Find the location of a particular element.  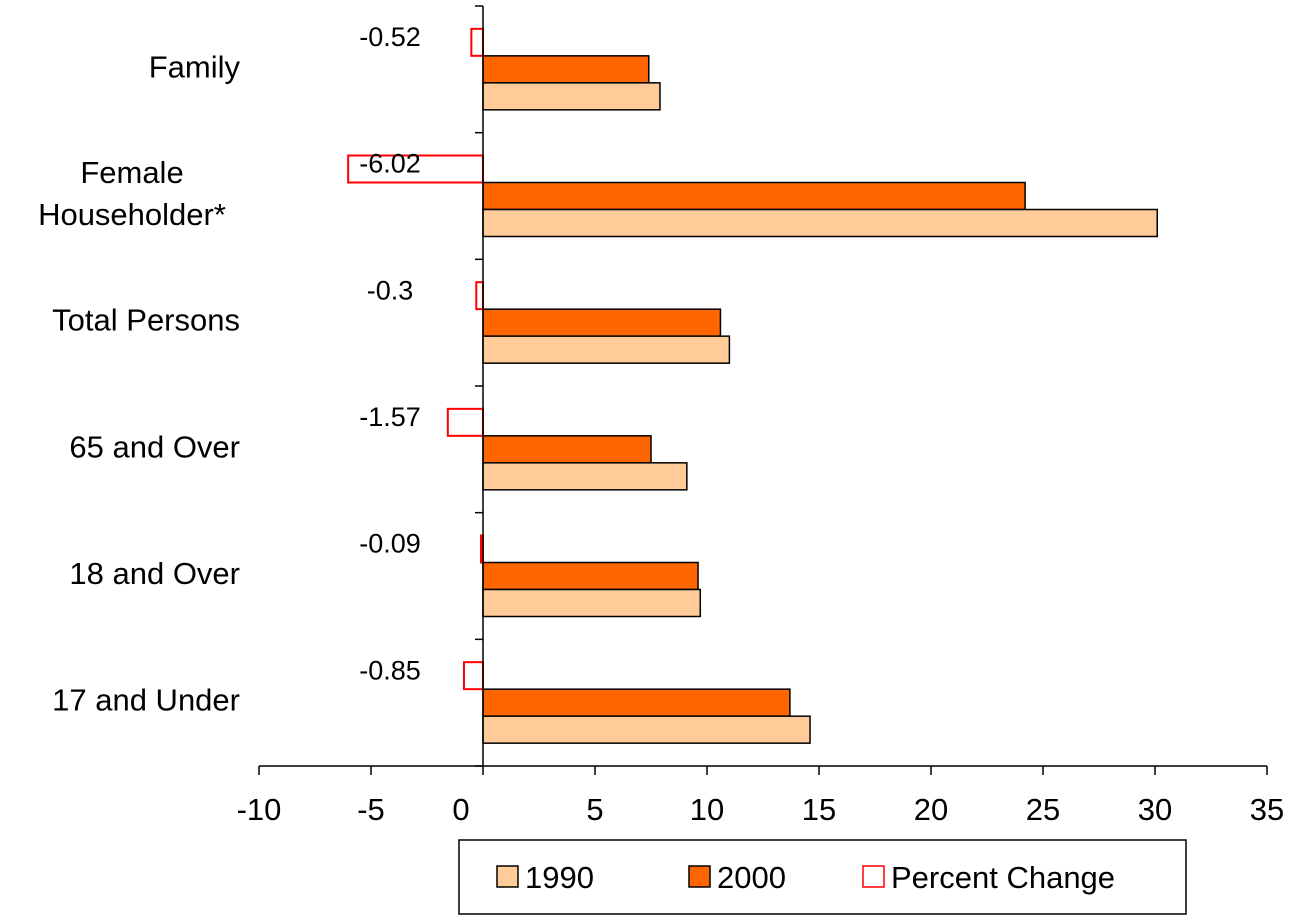

x-tick-label: 5 is located at coordinates (594, 809).